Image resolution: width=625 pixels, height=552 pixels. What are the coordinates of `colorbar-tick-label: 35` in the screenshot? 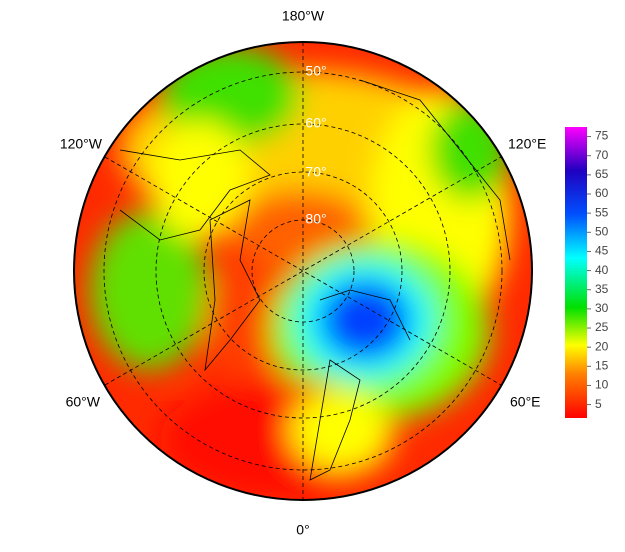 It's located at (602, 289).